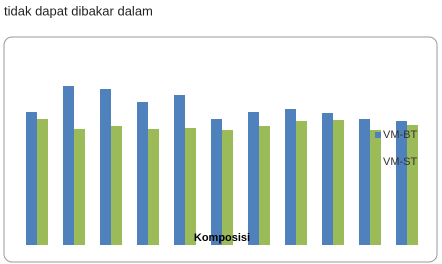 The image size is (442, 264). I want to click on legend-label: VM-ST, so click(400, 162).